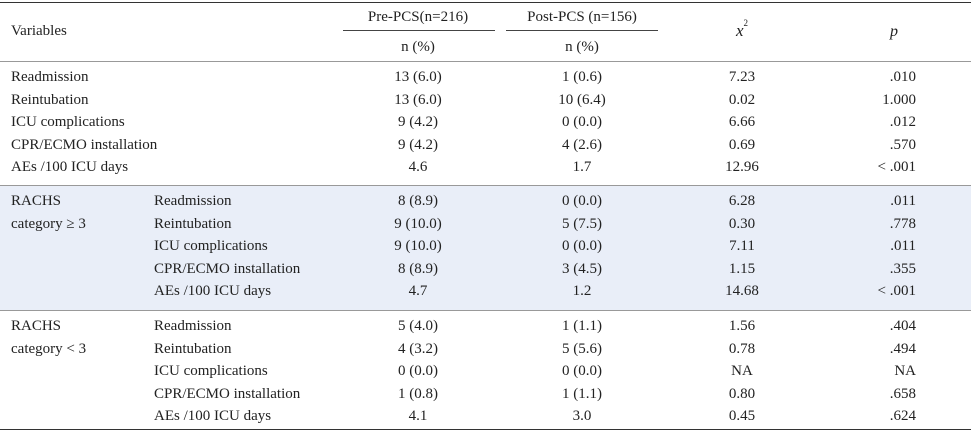 The width and height of the screenshot is (971, 432). What do you see at coordinates (742, 77) in the screenshot?
I see `chi-square-value: 7.23` at bounding box center [742, 77].